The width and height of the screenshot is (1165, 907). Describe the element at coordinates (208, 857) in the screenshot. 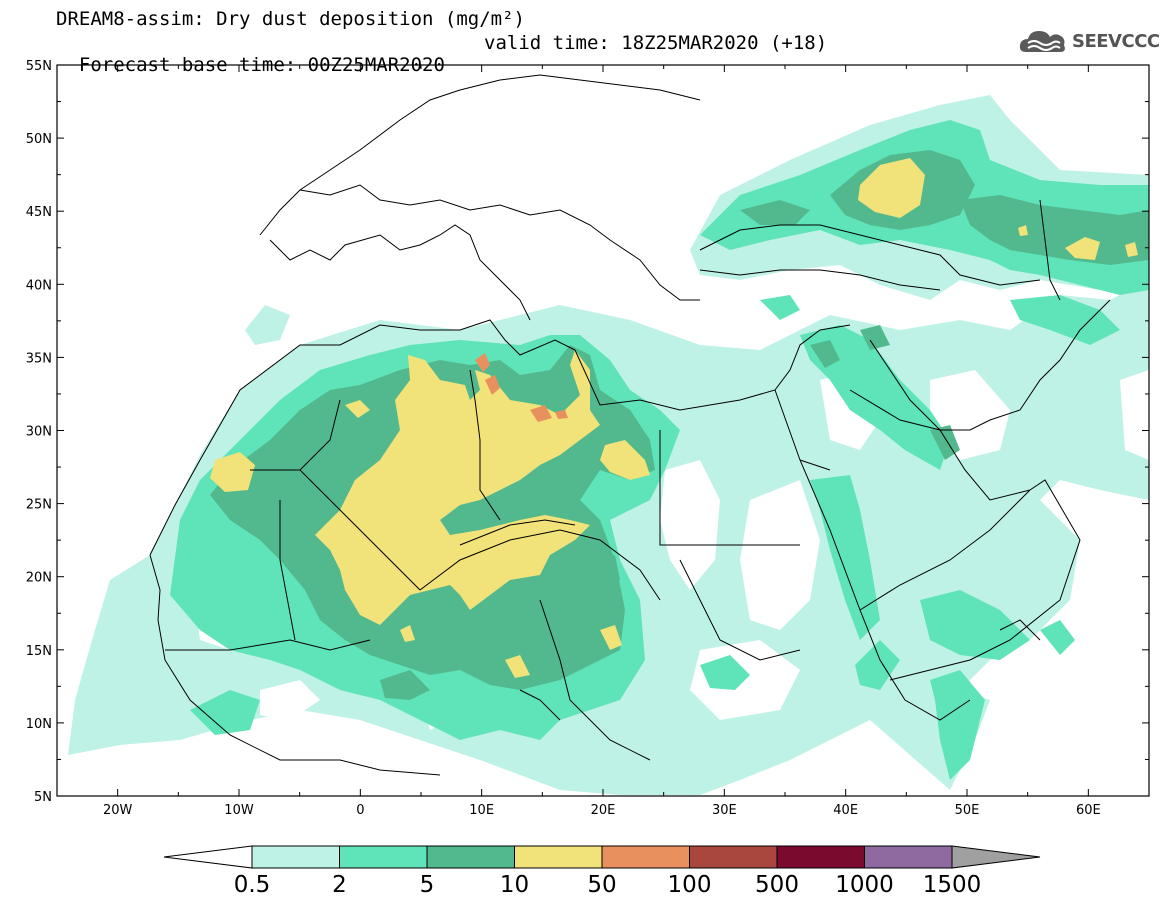

I see `colorbar-under-triangle` at that location.